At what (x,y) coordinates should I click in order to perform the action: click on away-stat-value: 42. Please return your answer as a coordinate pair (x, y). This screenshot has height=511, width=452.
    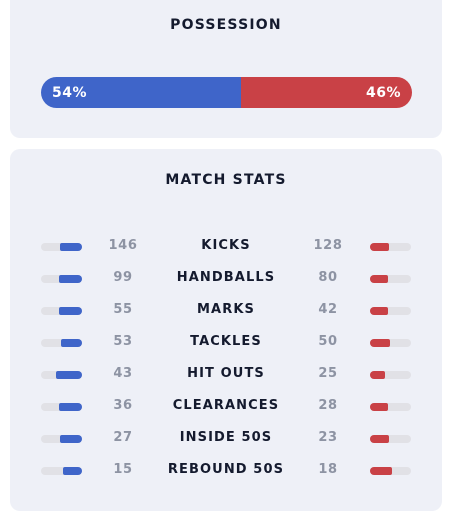
    Looking at the image, I should click on (328, 309).